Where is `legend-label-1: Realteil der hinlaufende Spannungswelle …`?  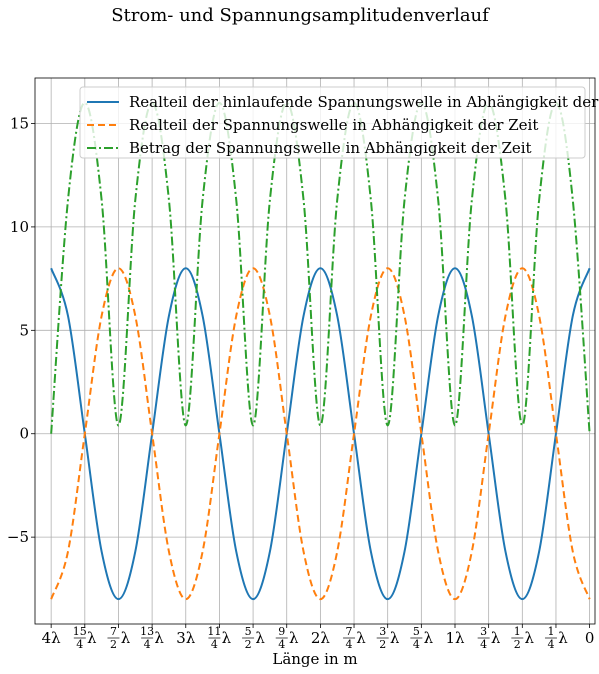 legend-label-1: Realteil der hinlaufende Spannungswelle … is located at coordinates (364, 102).